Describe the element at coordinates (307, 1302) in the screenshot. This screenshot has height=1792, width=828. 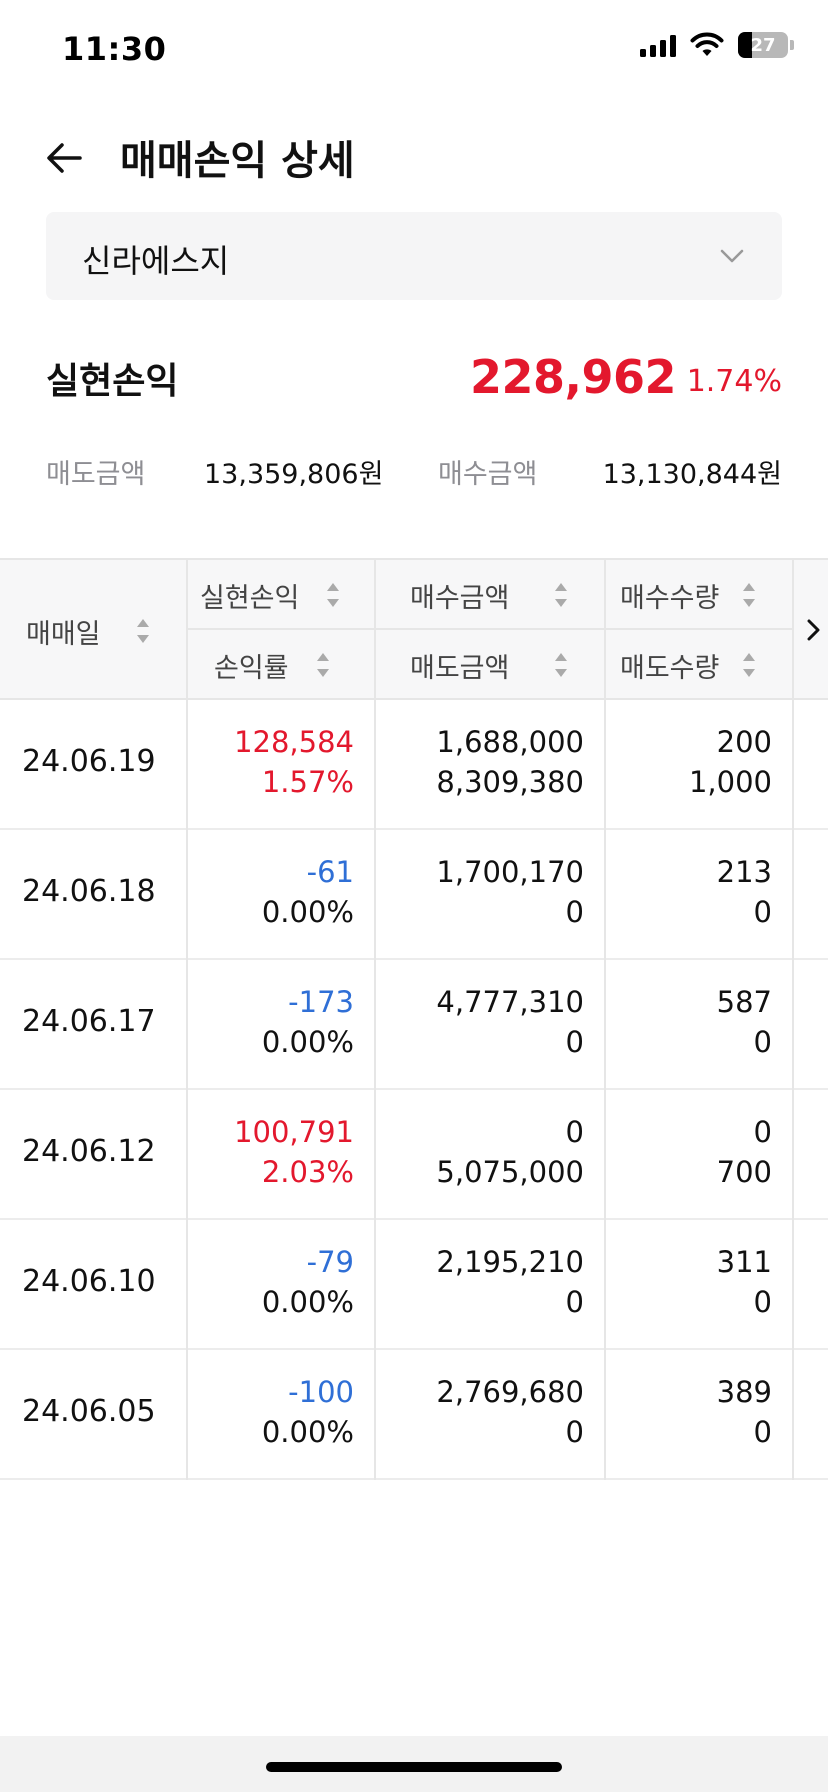
I see `cell-rate: 0.00%` at that location.